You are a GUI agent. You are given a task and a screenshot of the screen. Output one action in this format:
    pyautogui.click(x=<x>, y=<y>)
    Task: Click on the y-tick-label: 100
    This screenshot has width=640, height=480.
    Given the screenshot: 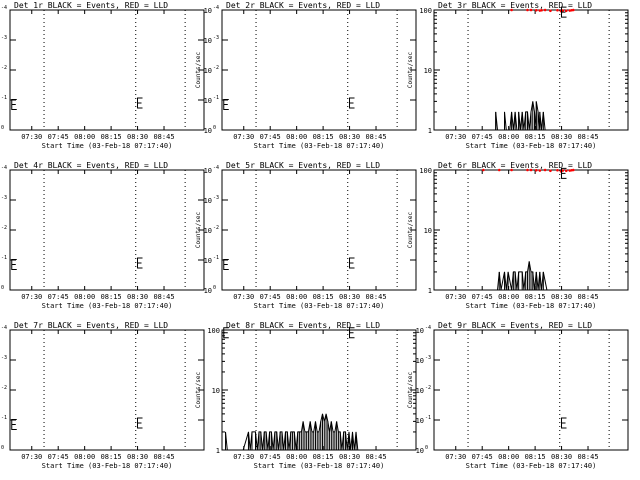 What is the action you would take?
    pyautogui.click(x=425, y=11)
    